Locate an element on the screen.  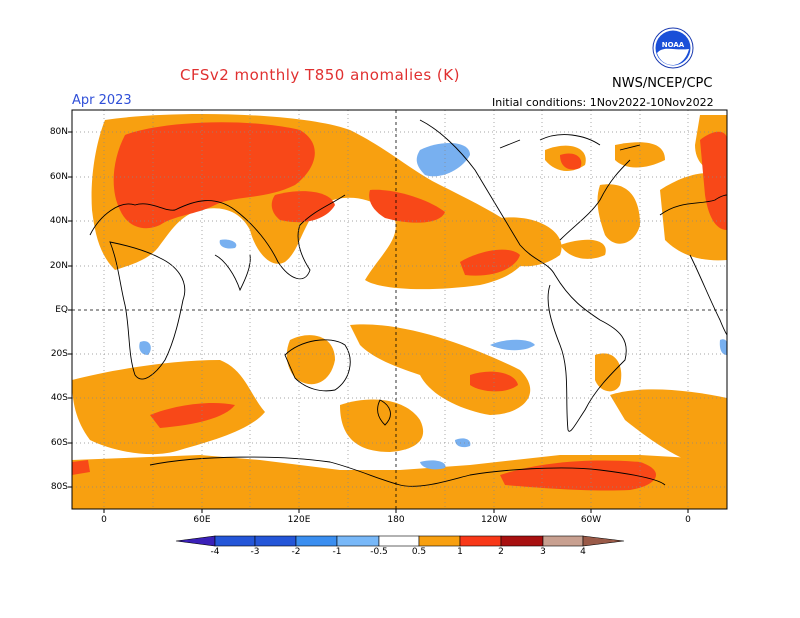
colorbar-label: 3 is located at coordinates (543, 552).